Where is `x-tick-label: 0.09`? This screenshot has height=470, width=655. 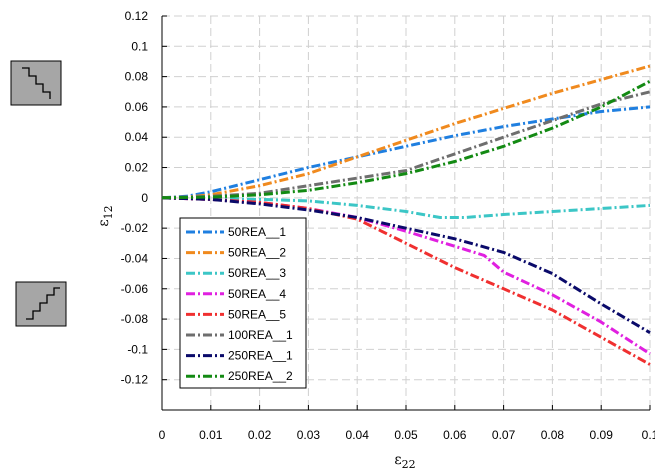
x-tick-label: 0.09 is located at coordinates (602, 435).